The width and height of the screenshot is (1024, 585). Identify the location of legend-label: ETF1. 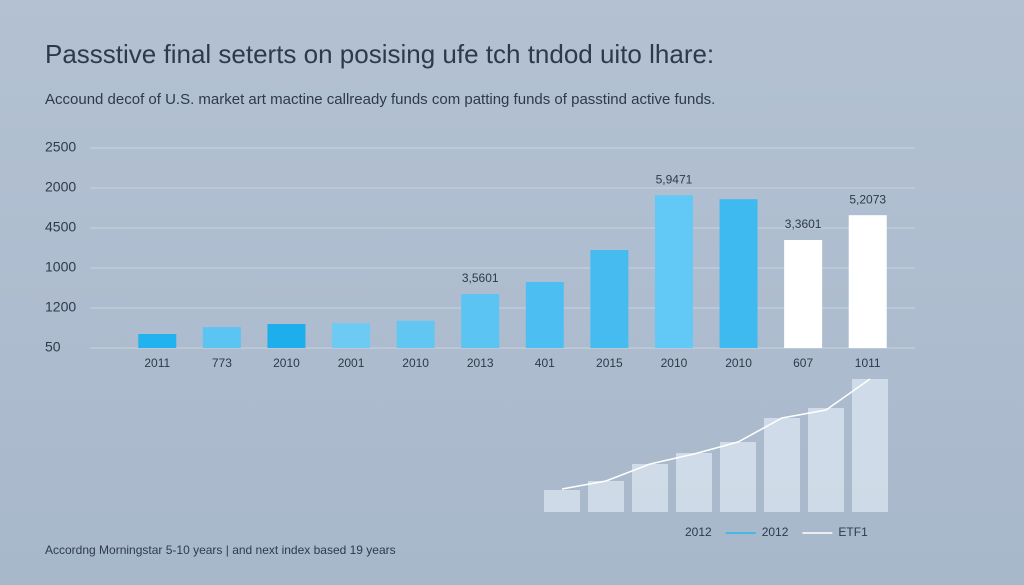
(853, 532).